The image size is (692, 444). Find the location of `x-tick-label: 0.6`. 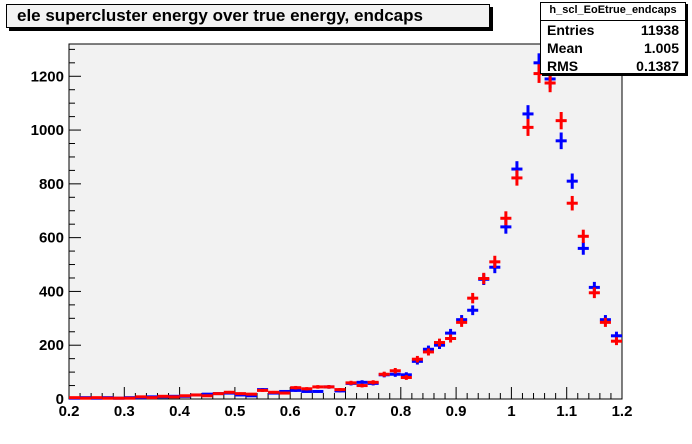

x-tick-label: 0.6 is located at coordinates (290, 411).